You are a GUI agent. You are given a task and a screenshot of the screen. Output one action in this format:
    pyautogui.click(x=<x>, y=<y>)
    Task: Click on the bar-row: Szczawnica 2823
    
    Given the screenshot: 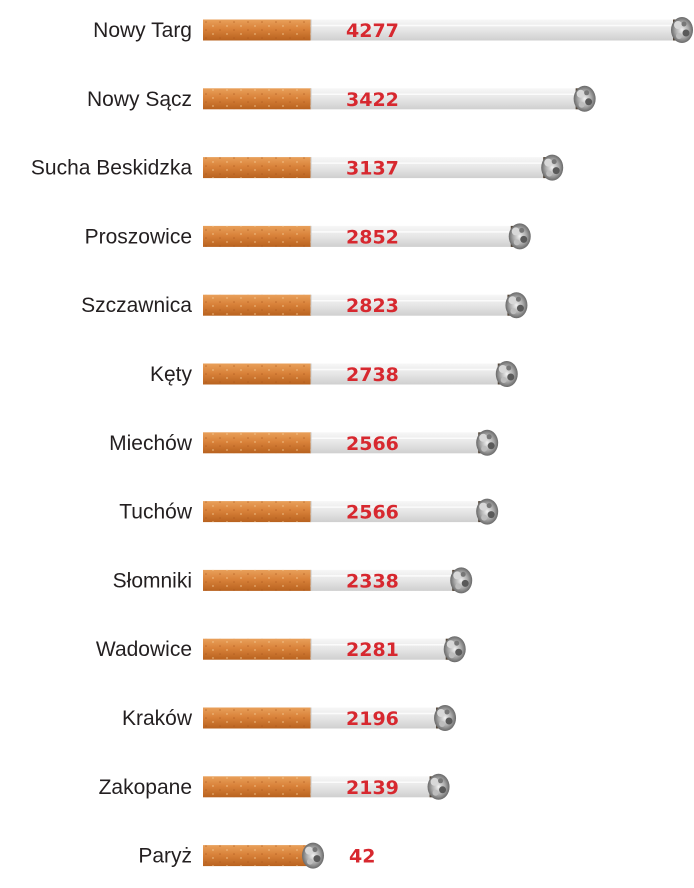 What is the action you would take?
    pyautogui.click(x=304, y=305)
    